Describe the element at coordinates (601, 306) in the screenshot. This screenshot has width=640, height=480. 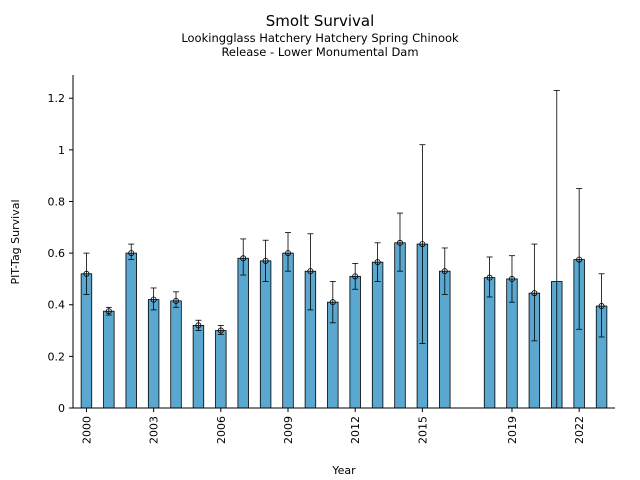
I see `point-2023` at that location.